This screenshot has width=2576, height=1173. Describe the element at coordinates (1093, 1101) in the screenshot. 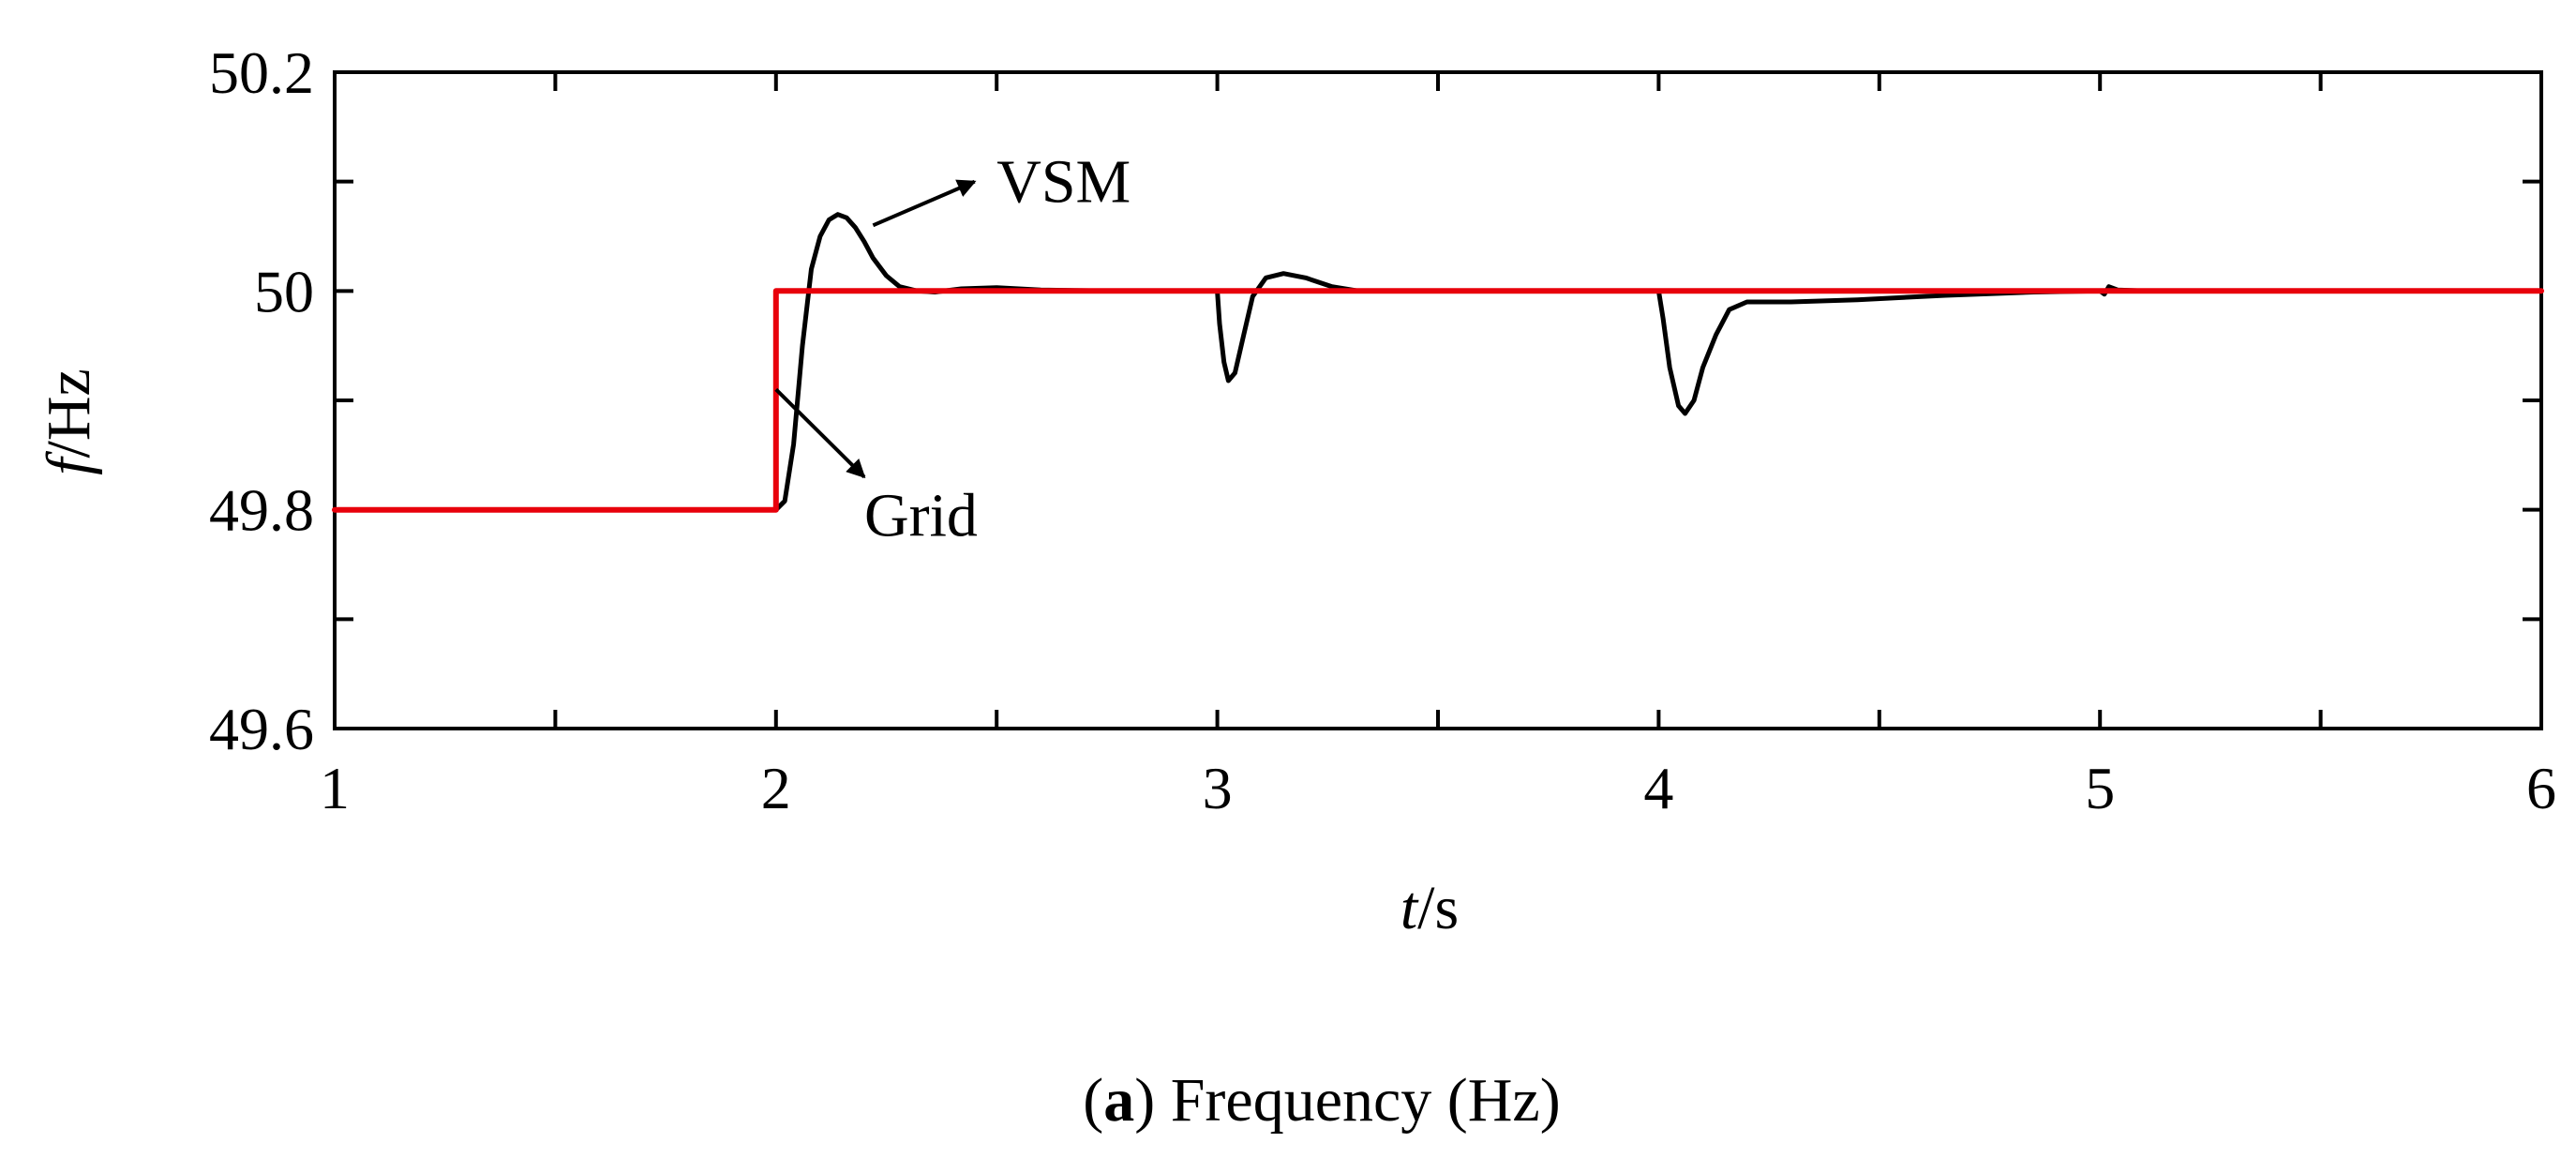

I see `caption-prefix: (` at that location.